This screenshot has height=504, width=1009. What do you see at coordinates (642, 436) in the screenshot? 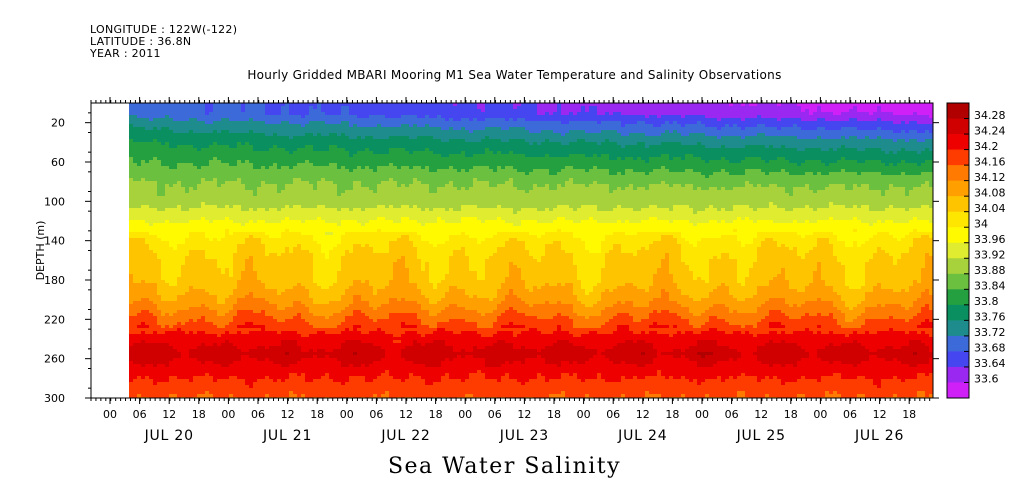
I see `x-day-label: JUL 24` at bounding box center [642, 436].